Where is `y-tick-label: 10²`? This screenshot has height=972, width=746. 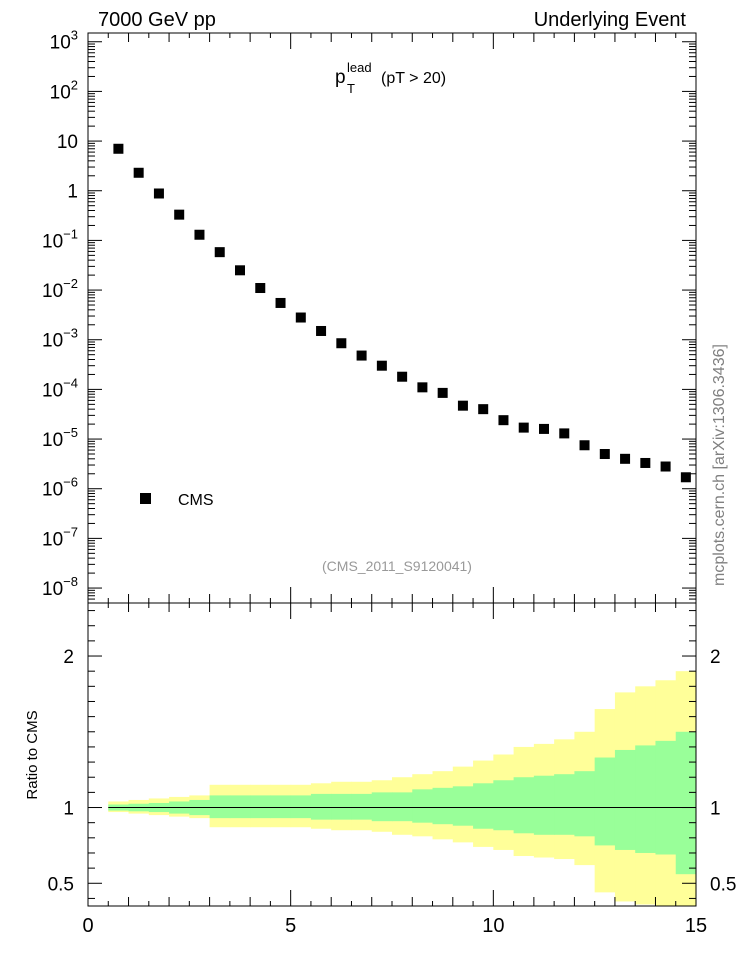 y-tick-label: 10² is located at coordinates (64, 90).